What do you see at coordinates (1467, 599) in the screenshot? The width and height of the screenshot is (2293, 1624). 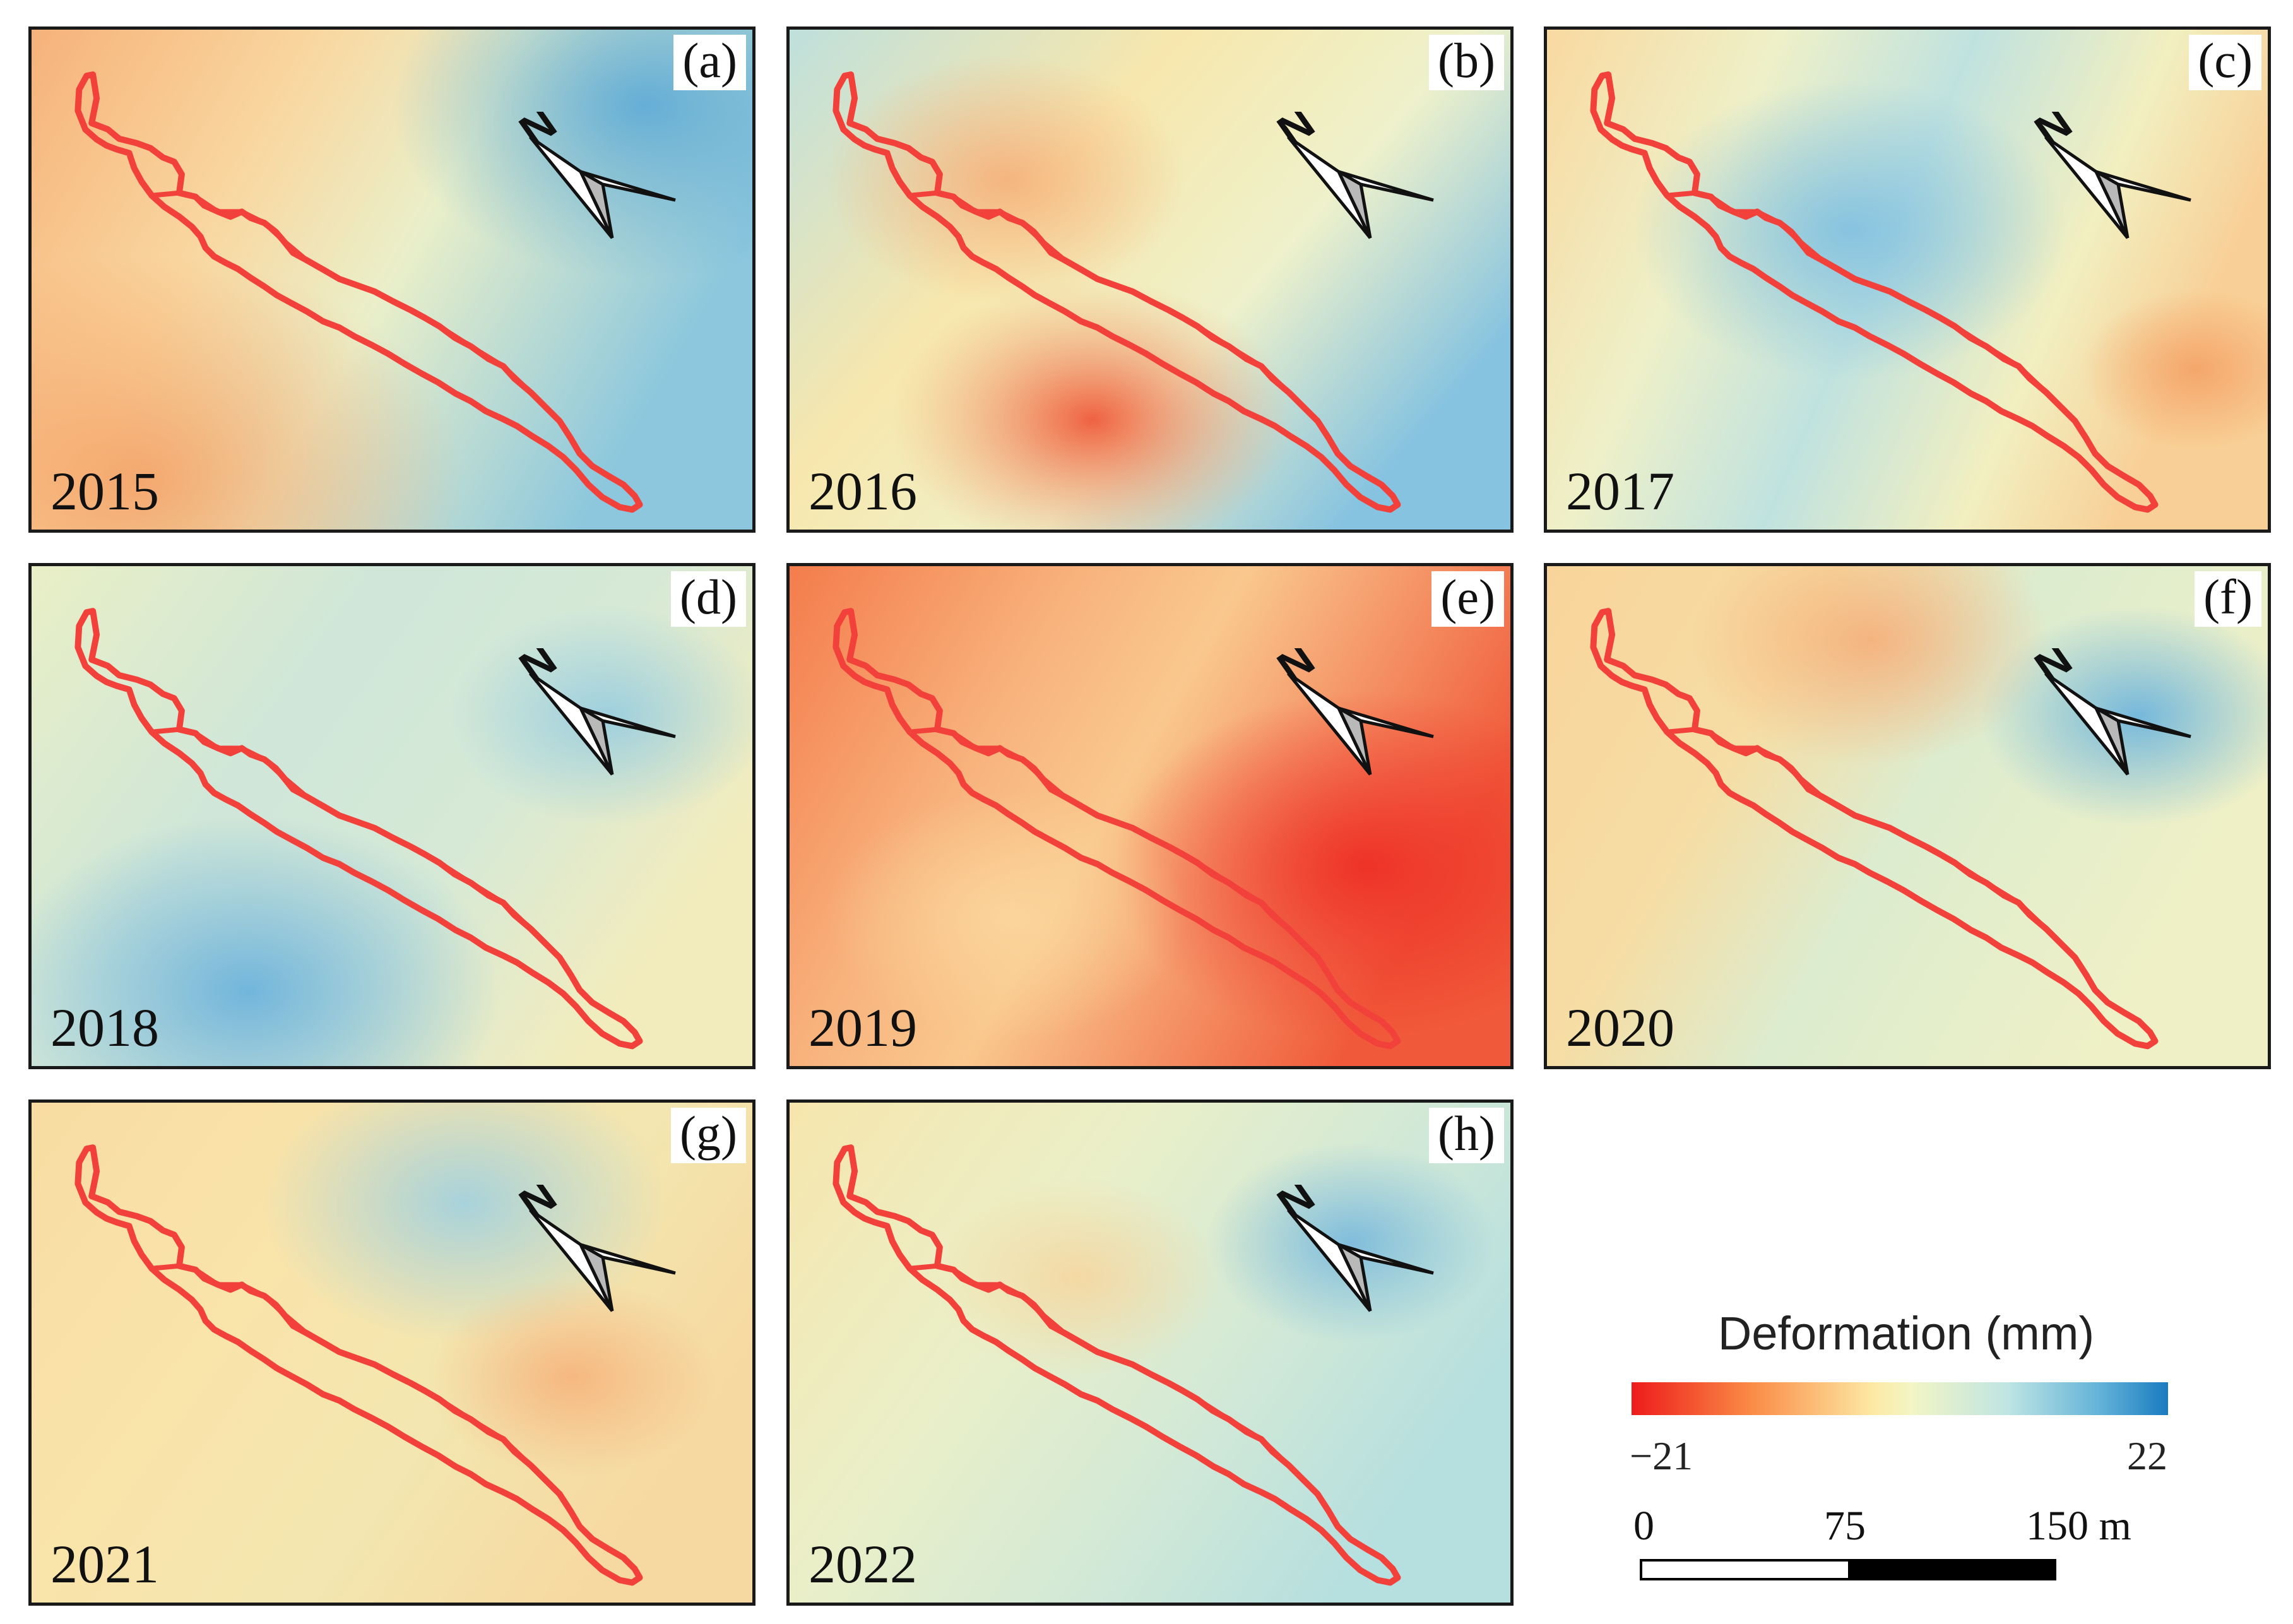 I see `panel-letter: (e)` at bounding box center [1467, 599].